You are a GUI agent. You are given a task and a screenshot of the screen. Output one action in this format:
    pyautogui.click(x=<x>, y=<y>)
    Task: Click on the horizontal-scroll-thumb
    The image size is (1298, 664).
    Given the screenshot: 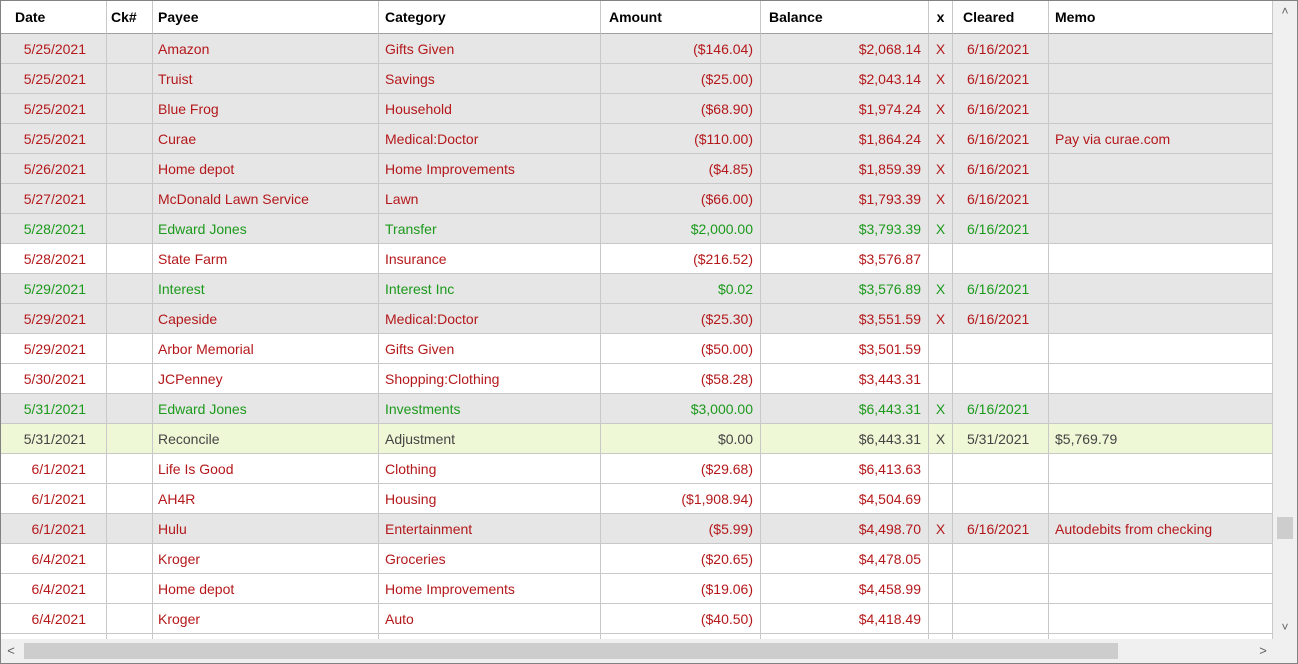 What is the action you would take?
    pyautogui.click(x=571, y=651)
    